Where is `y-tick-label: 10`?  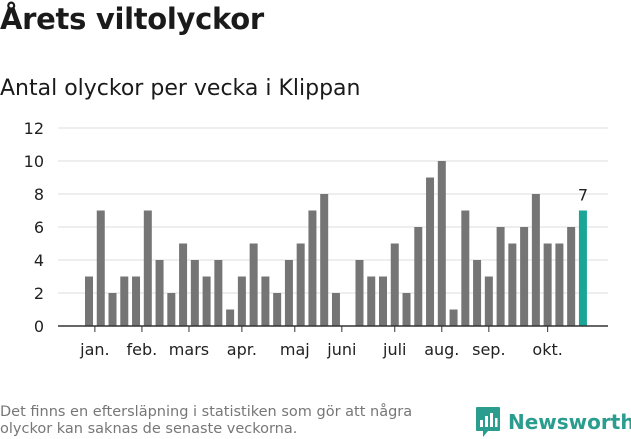 y-tick-label: 10 is located at coordinates (34, 161).